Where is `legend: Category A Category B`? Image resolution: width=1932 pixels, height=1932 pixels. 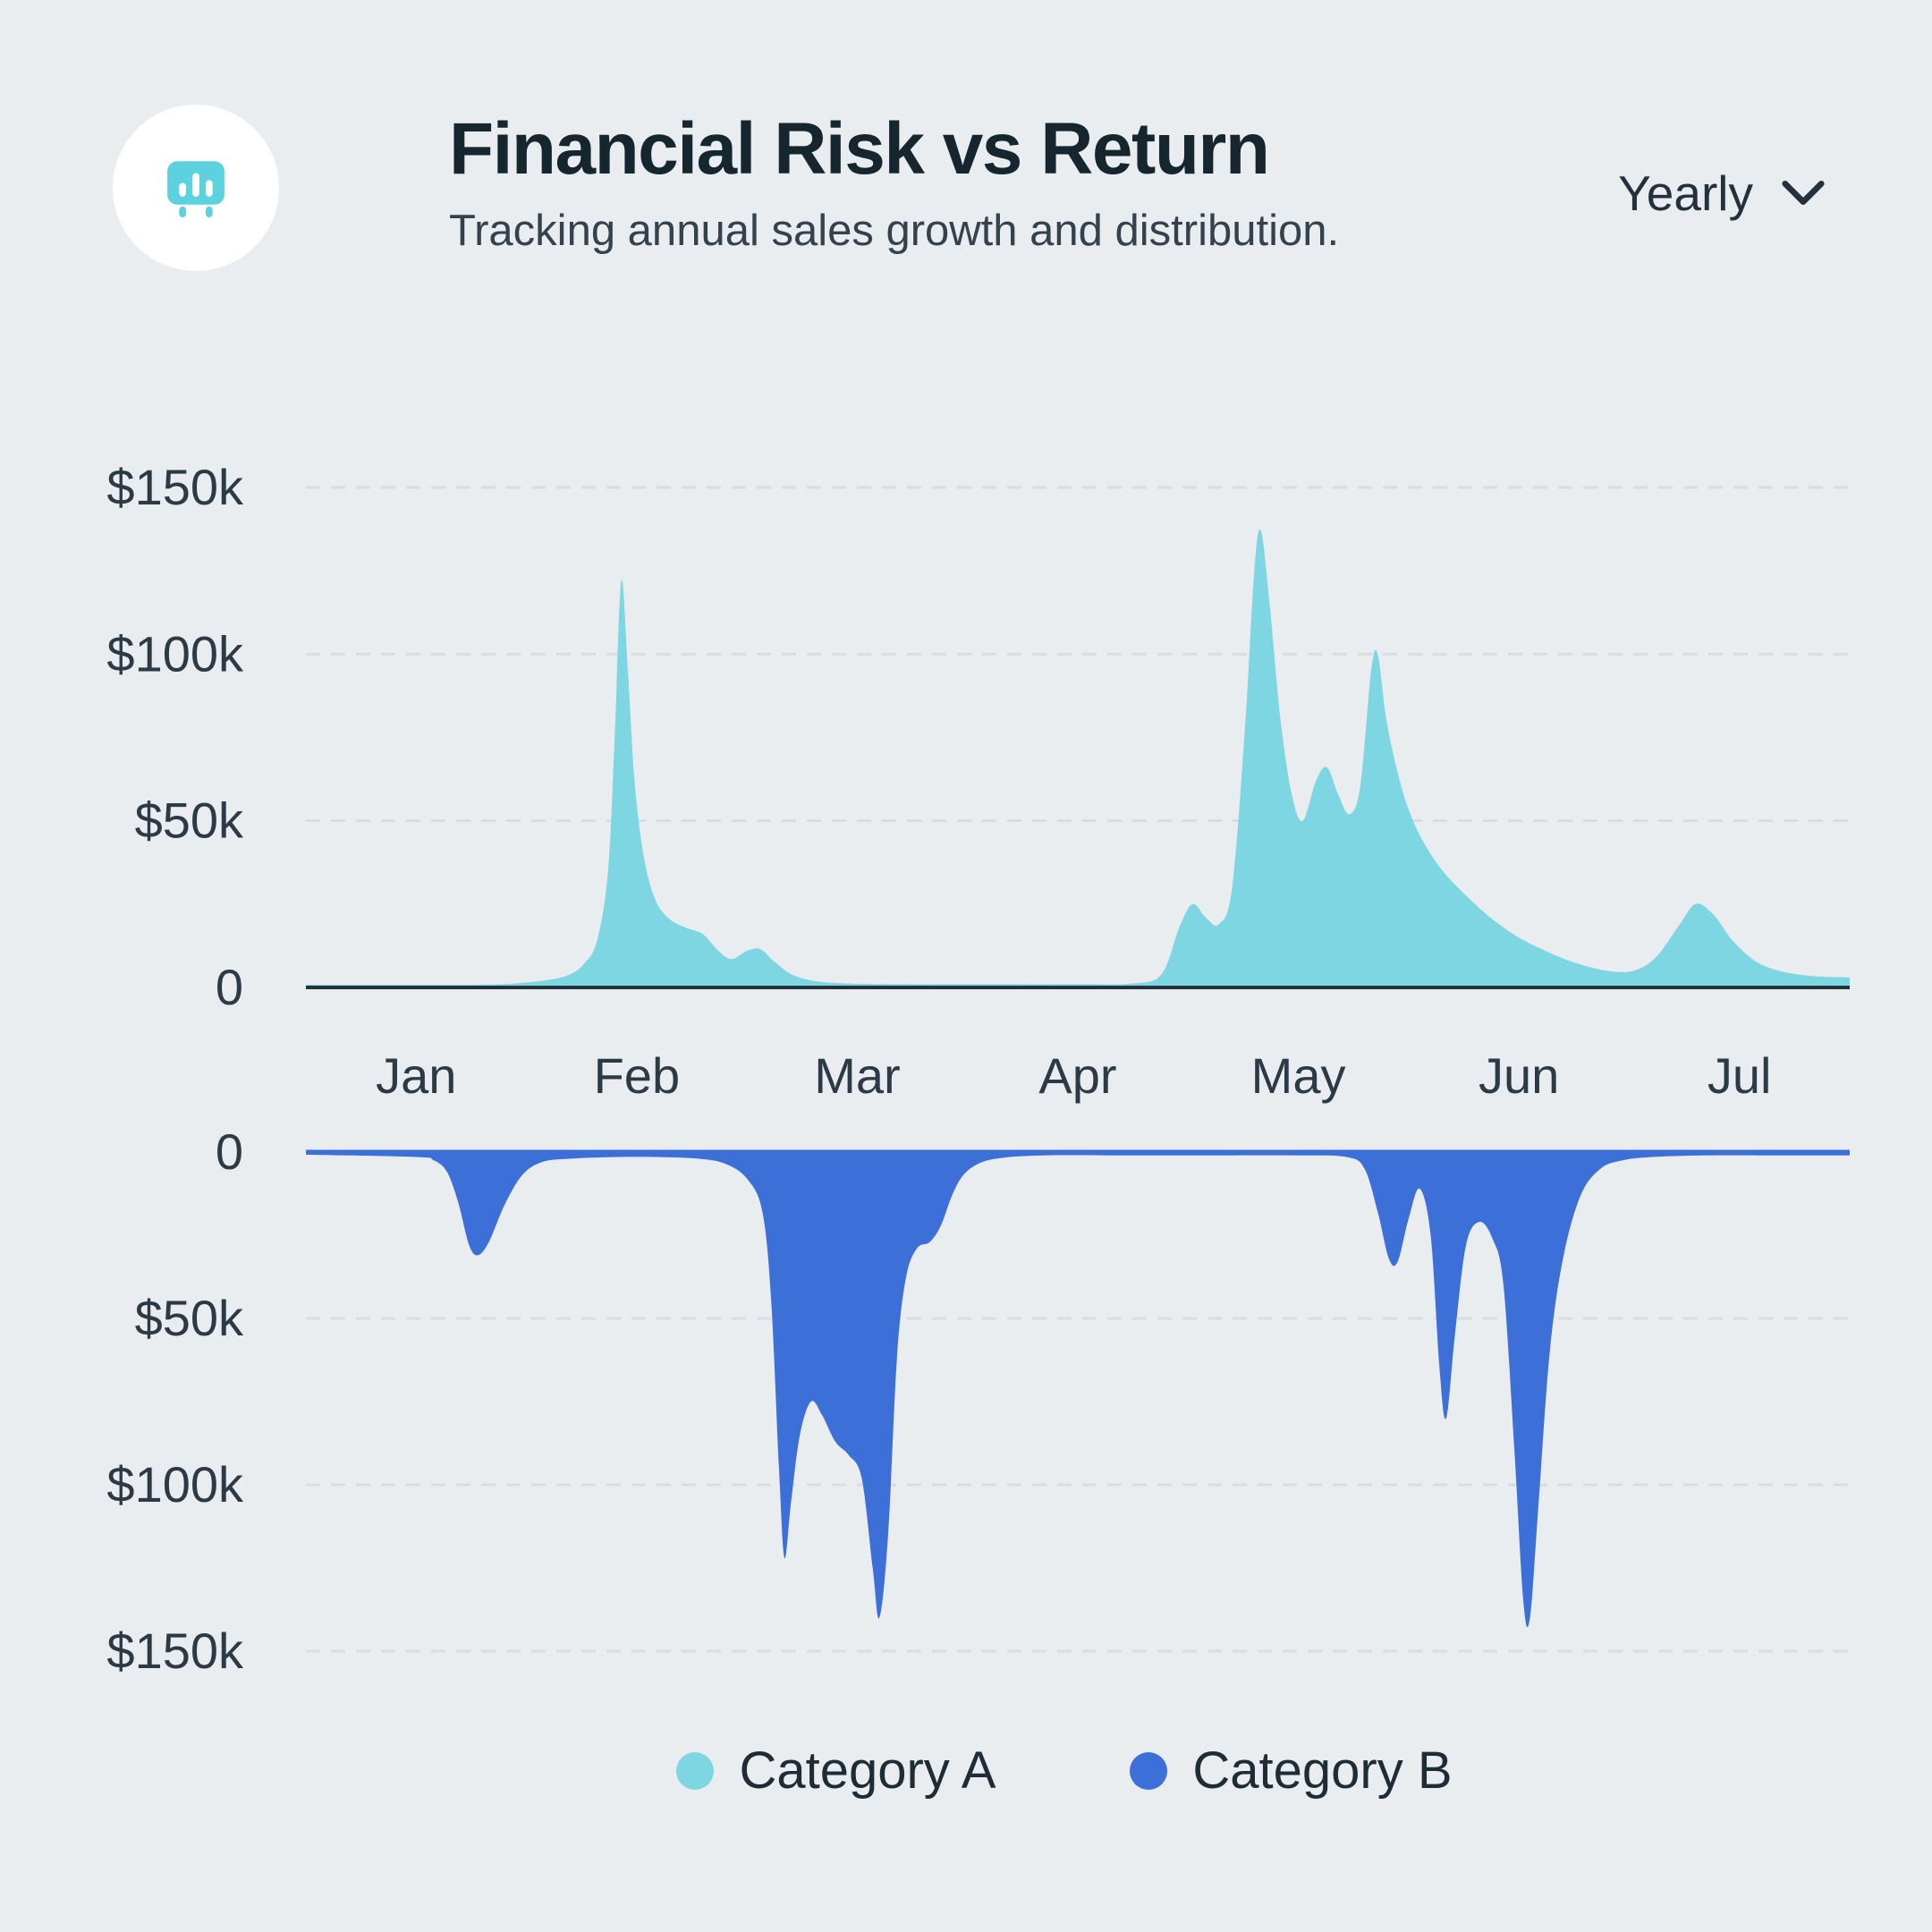
legend: Category A Category B is located at coordinates (1015, 1771).